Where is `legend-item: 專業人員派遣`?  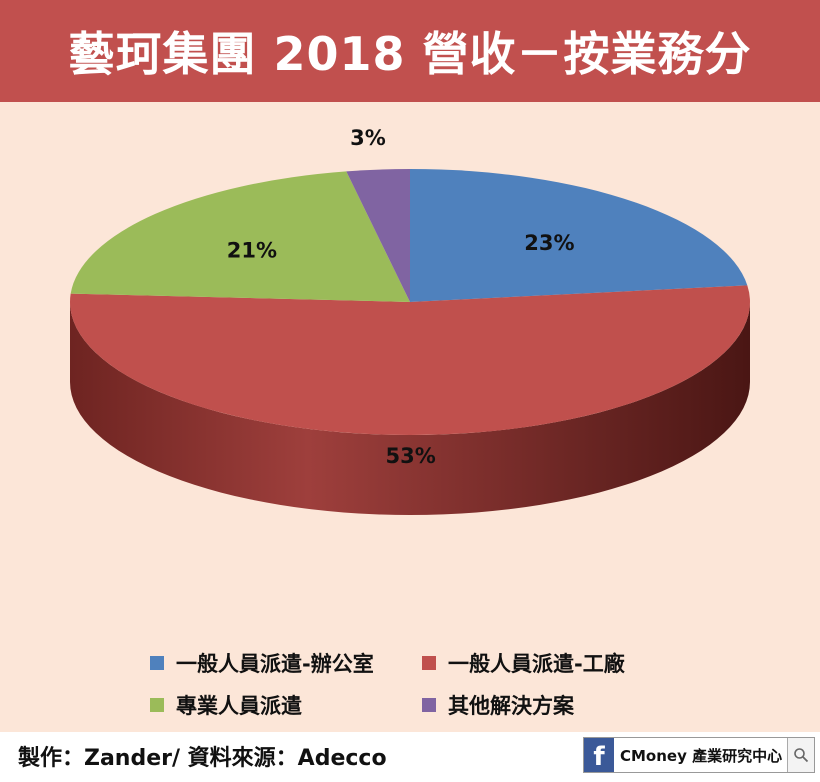
legend-item: 專業人員派遣 is located at coordinates (226, 705).